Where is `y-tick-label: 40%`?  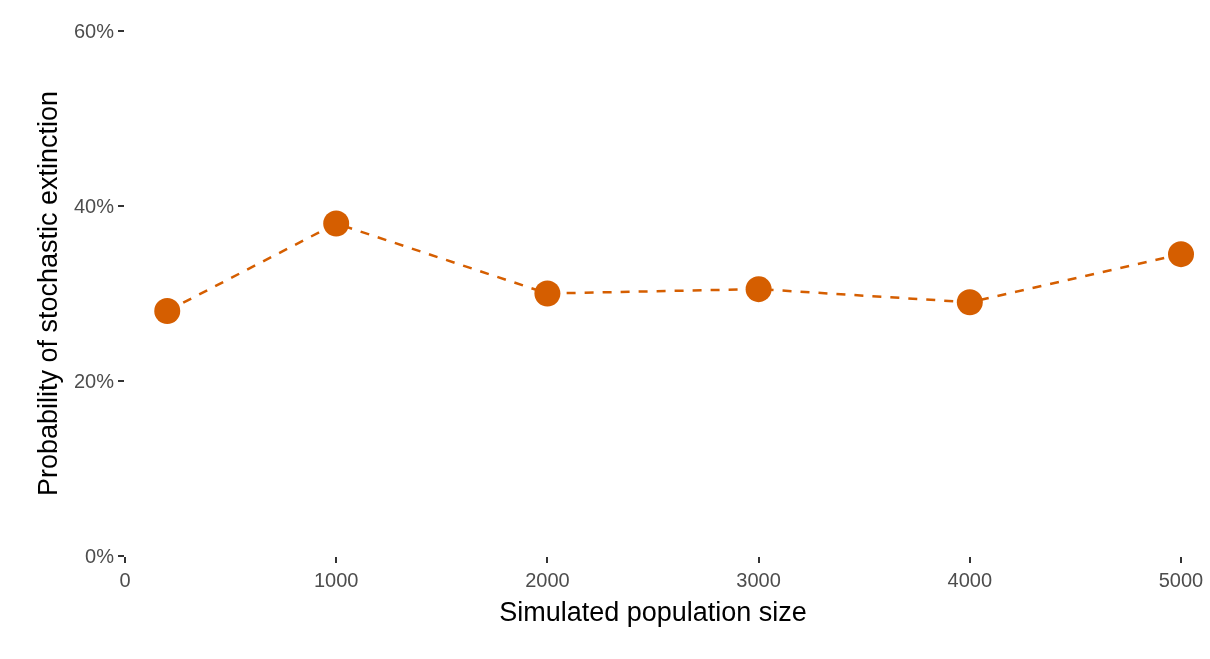
y-tick-label: 40% is located at coordinates (94, 206).